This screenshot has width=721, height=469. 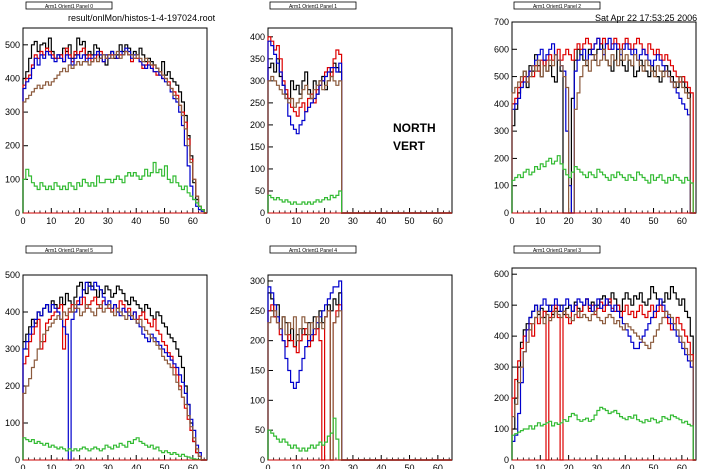 I want to click on panel-title: Arm1 Orient1 Panel 1, so click(x=313, y=7).